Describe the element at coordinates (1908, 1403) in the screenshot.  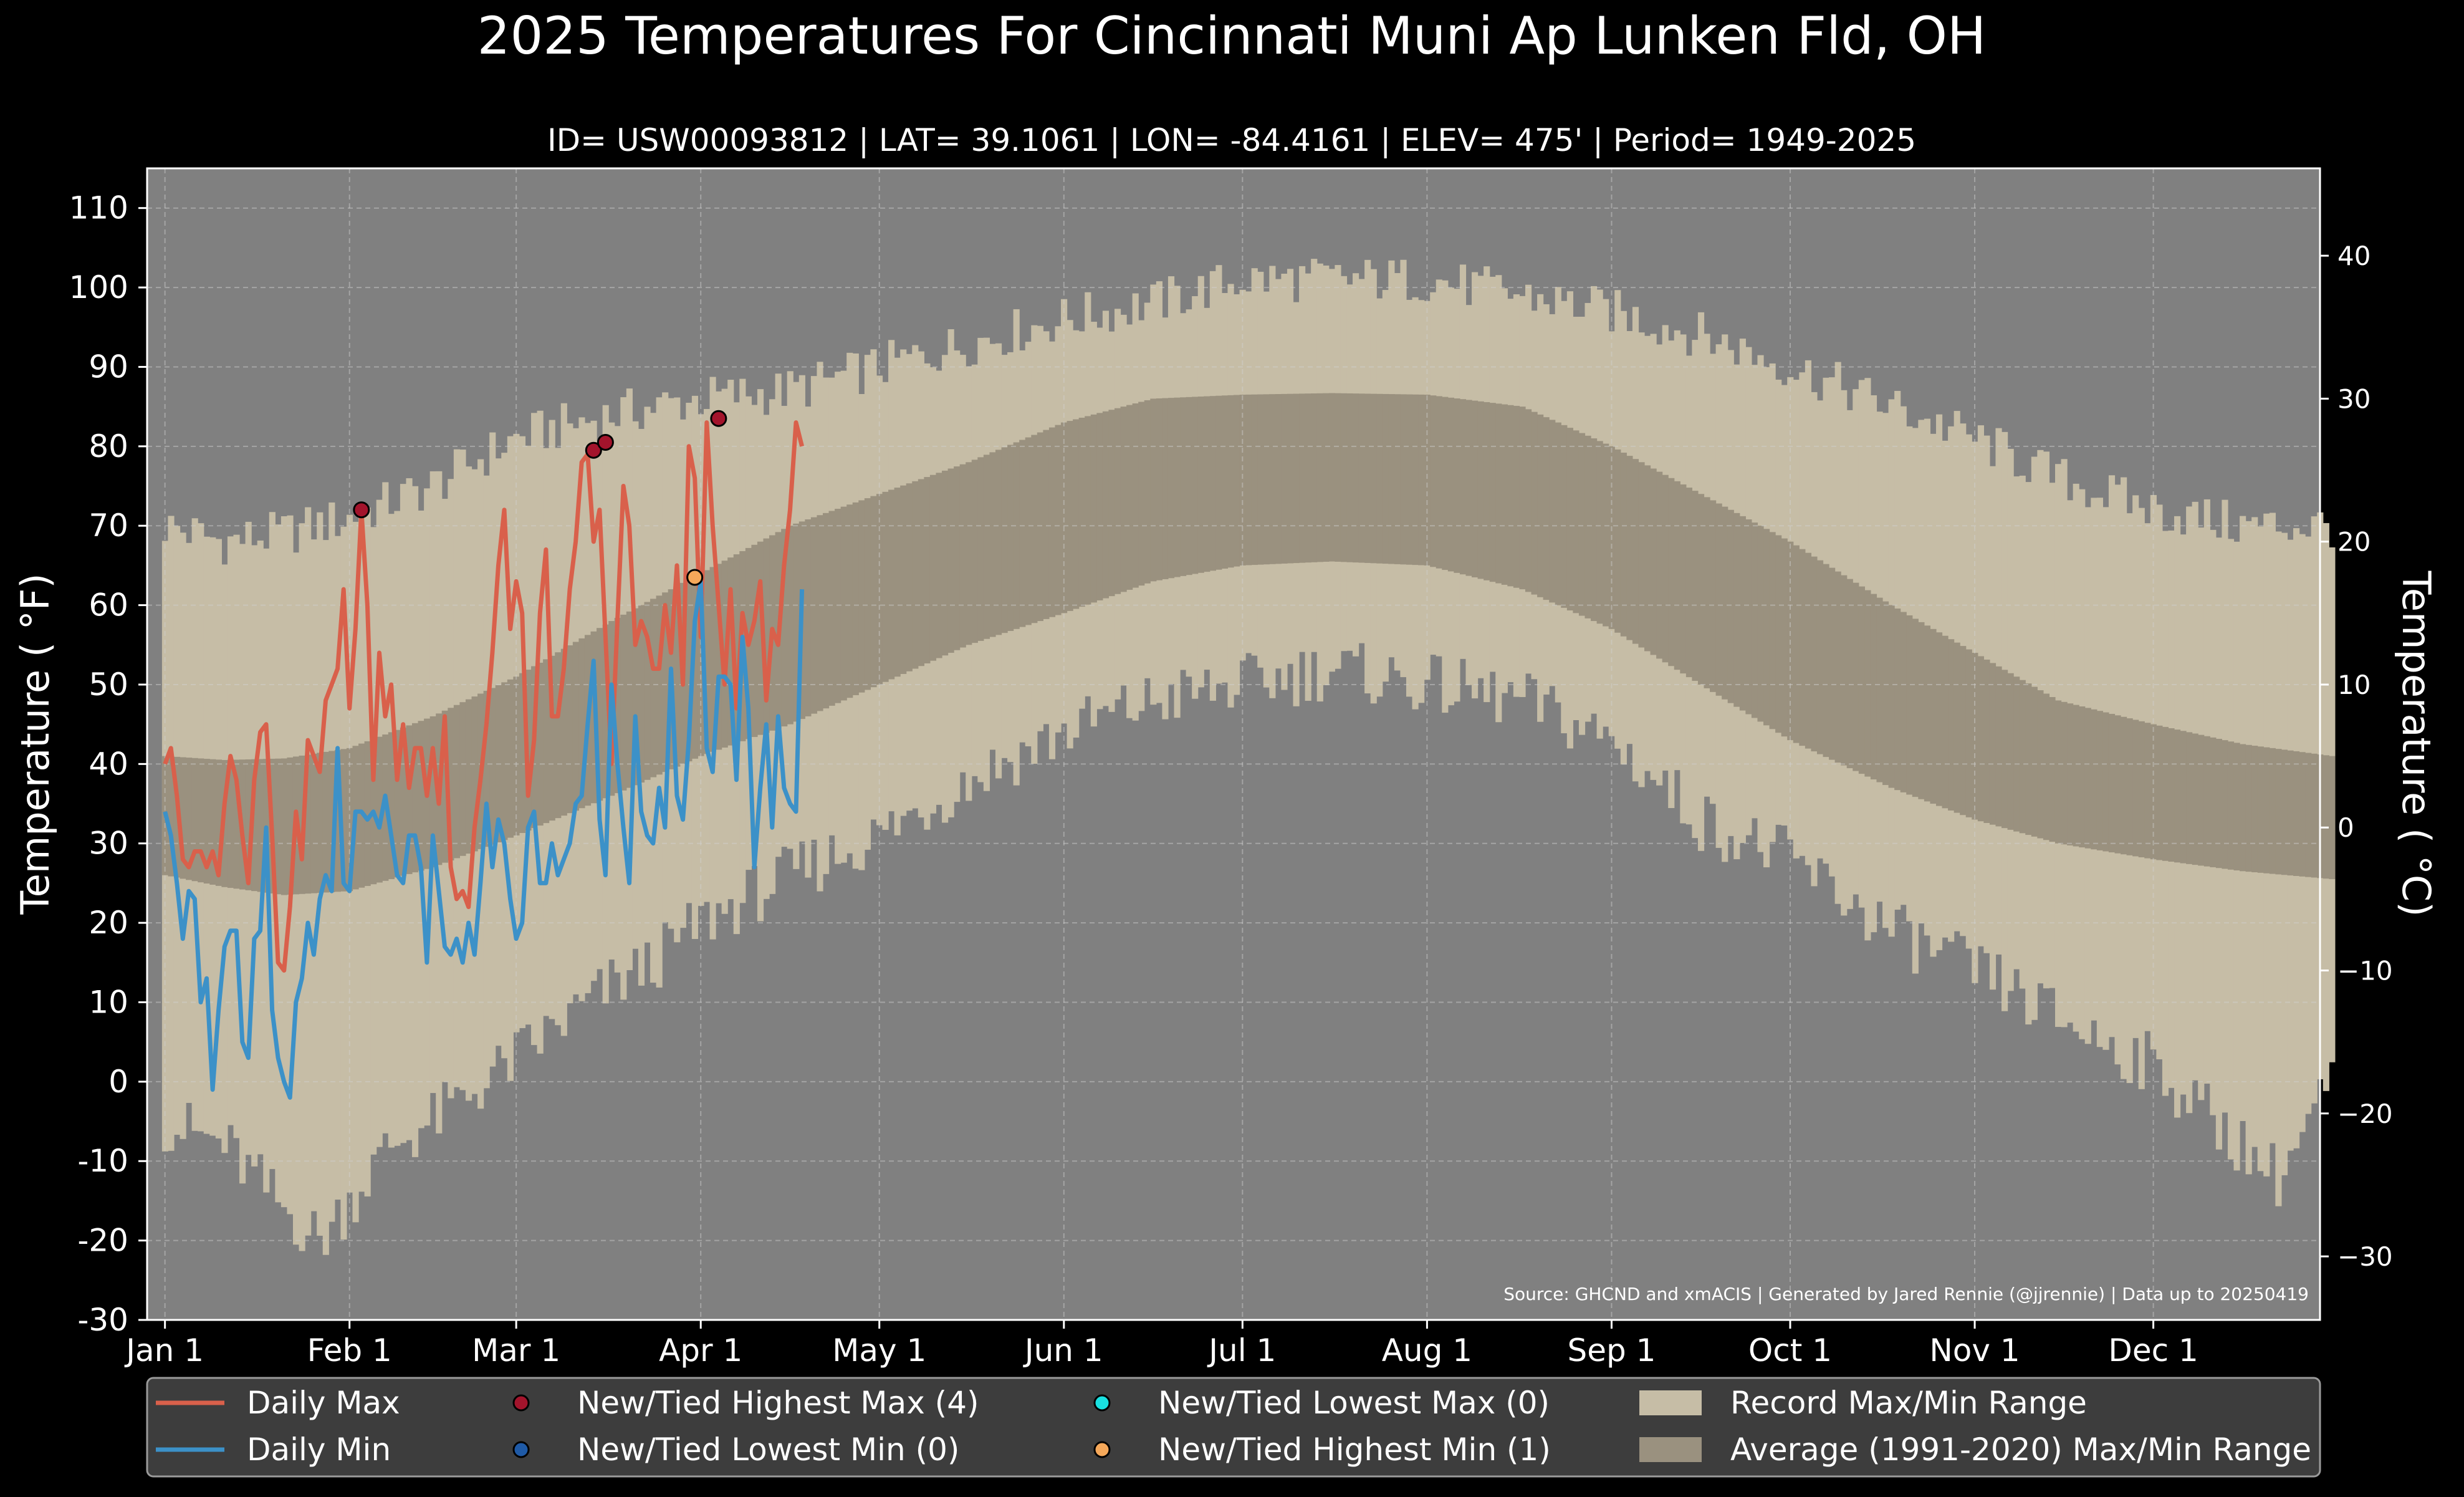
I see `legend-label: Record Max/Min Range` at that location.